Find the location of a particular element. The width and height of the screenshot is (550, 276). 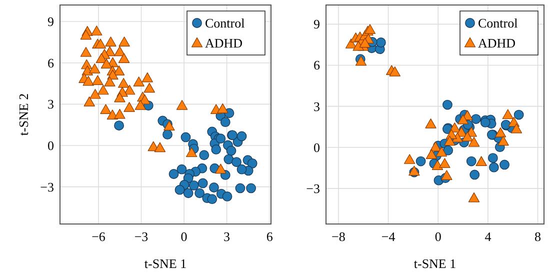

y-tick-label: −3 is located at coordinates (47, 186).